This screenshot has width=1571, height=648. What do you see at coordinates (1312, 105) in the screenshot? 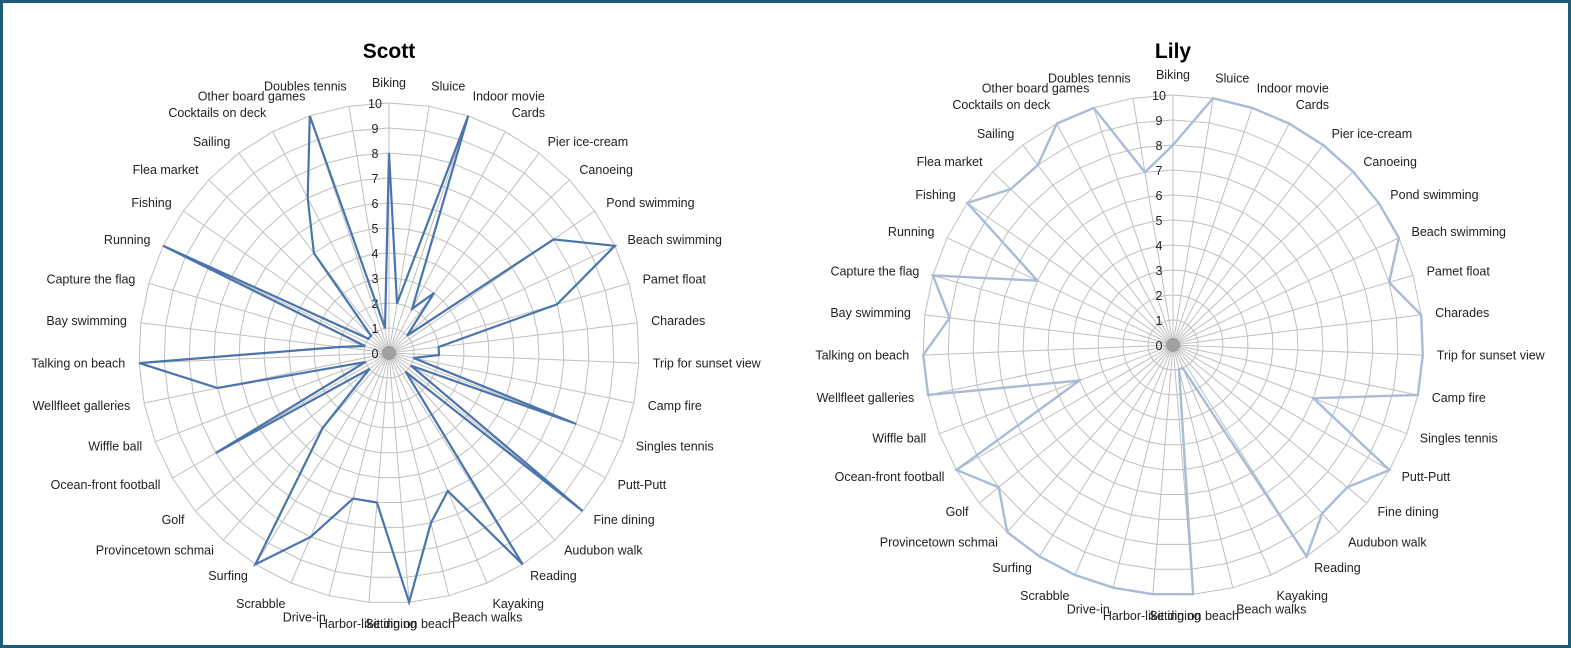
I see `category-label: Cards` at bounding box center [1312, 105].